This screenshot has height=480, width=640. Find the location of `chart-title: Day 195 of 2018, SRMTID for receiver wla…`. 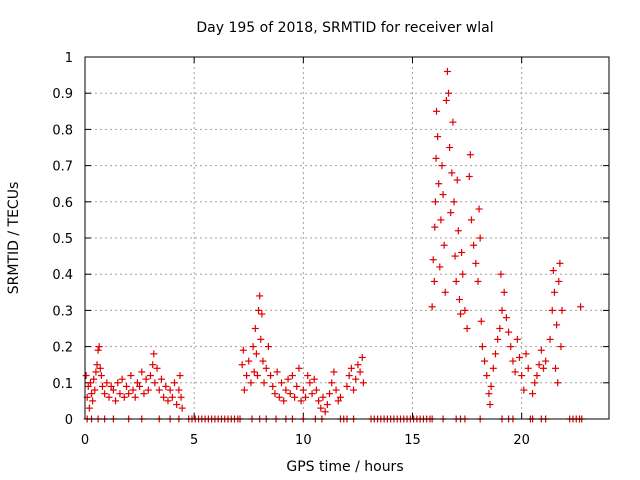

chart-title: Day 195 of 2018, SRMTID for receiver wla… is located at coordinates (344, 28).